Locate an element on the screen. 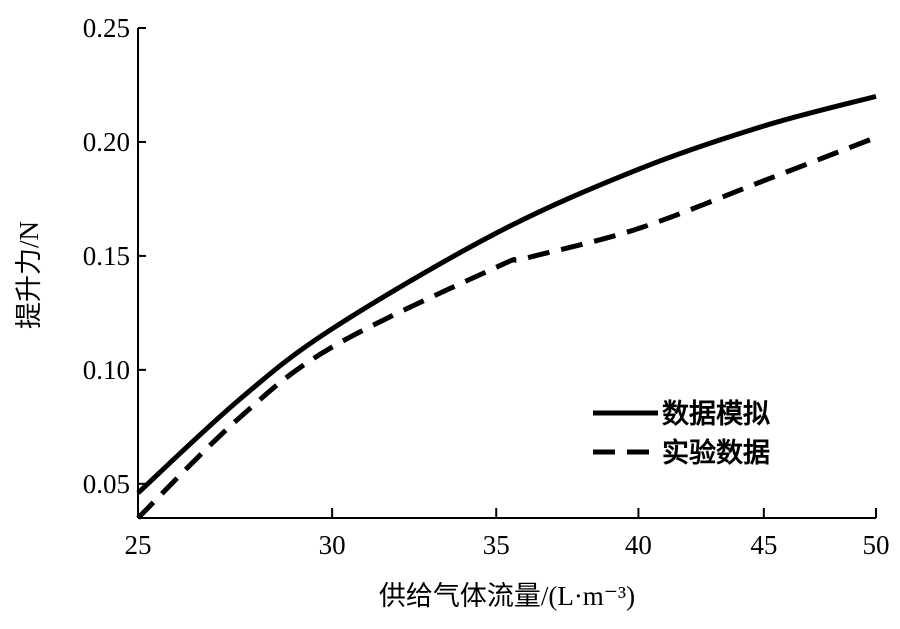  x-tick-label: 50 is located at coordinates (876, 545).